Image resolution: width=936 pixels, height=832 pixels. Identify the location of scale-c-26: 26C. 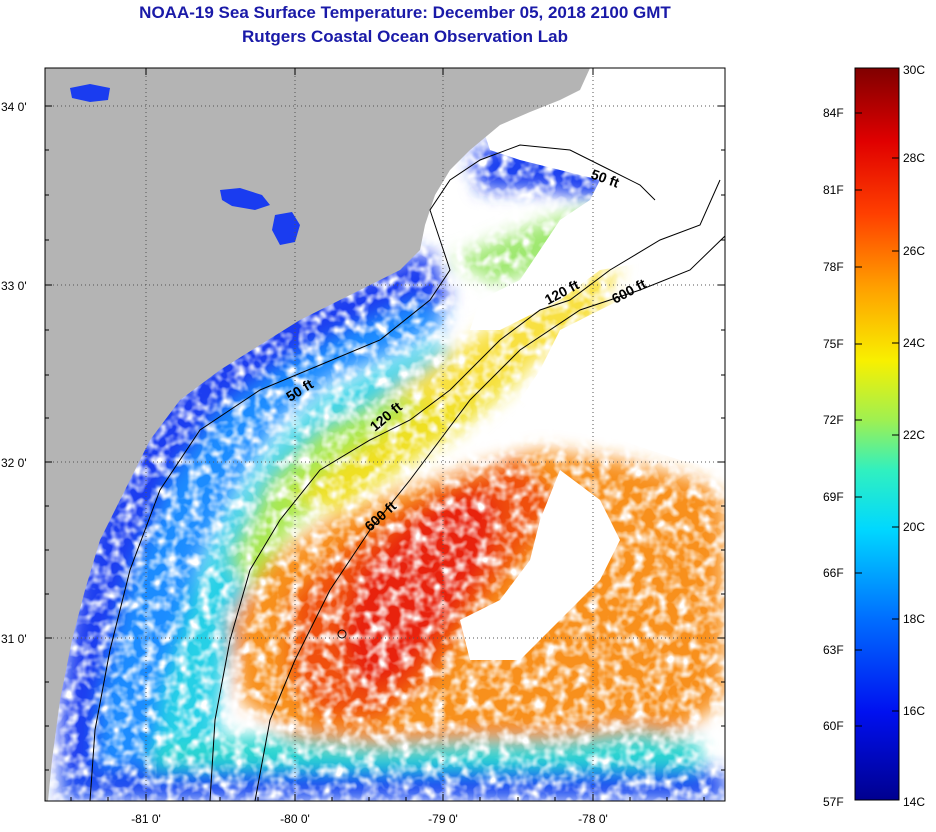
(914, 251).